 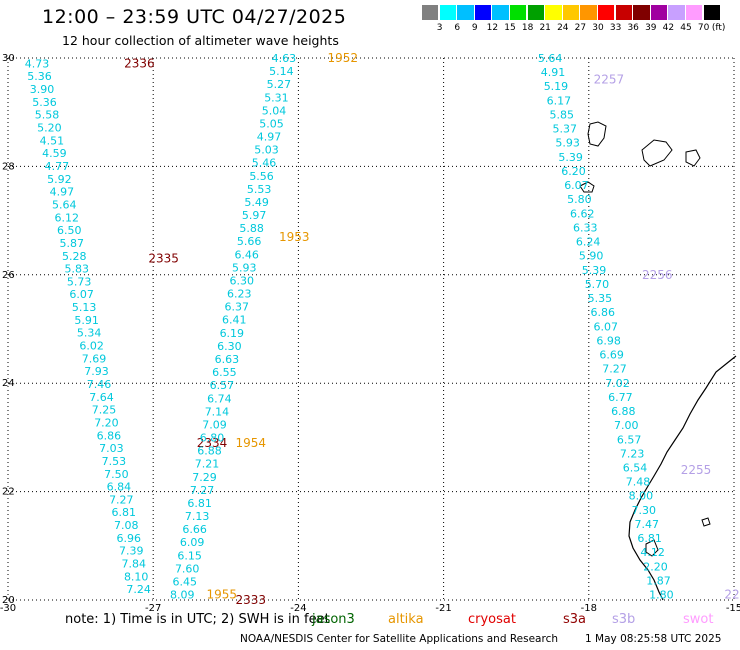 What do you see at coordinates (553, 72) in the screenshot?
I see `wave-height-value: 4.91` at bounding box center [553, 72].